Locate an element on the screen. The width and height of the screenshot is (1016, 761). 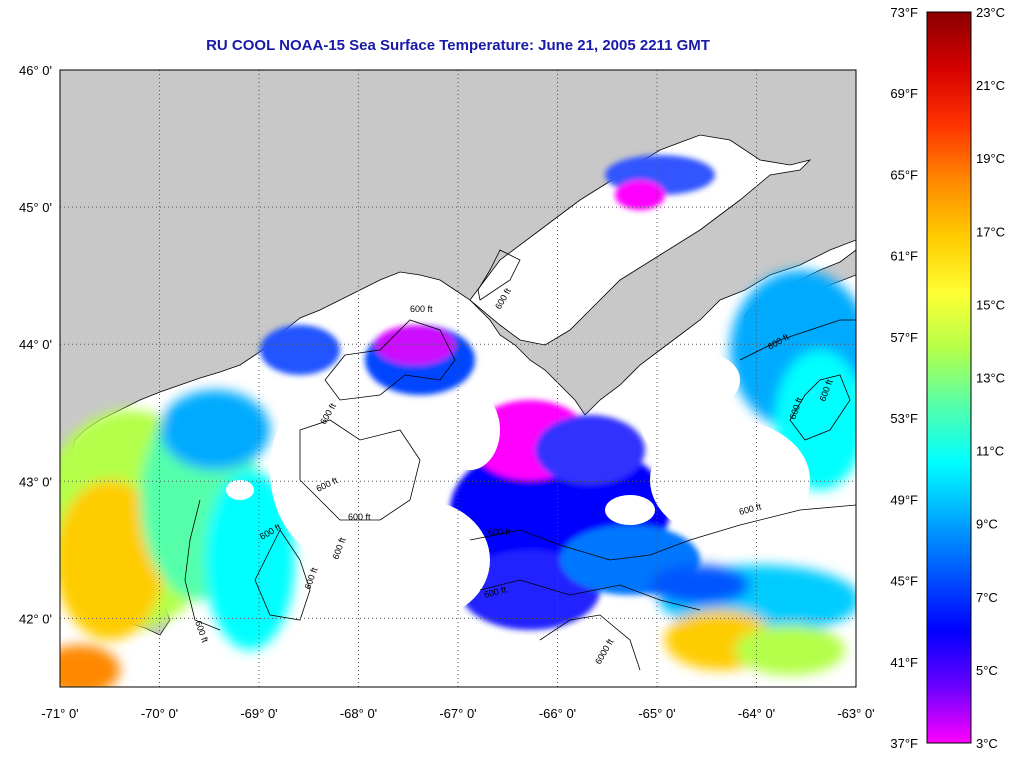
colorbar-c-label: 3°C is located at coordinates (987, 743).